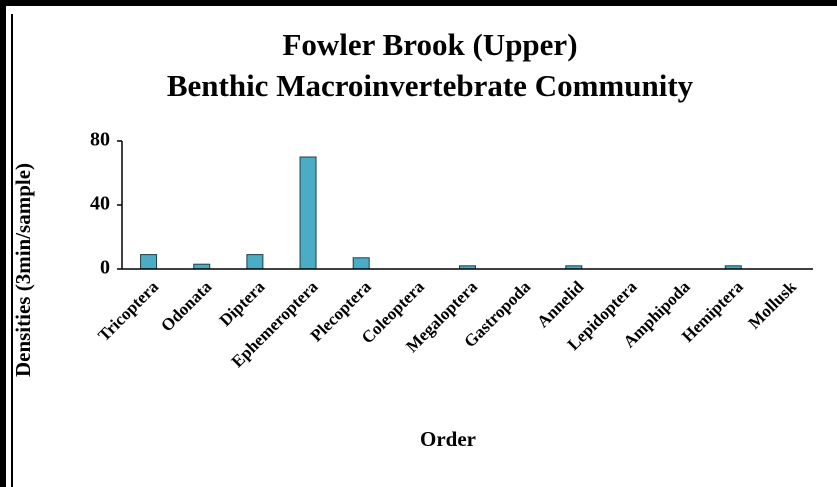 The width and height of the screenshot is (837, 487). I want to click on chart-title: Benthic Macroinvertebrate Community, so click(430, 85).